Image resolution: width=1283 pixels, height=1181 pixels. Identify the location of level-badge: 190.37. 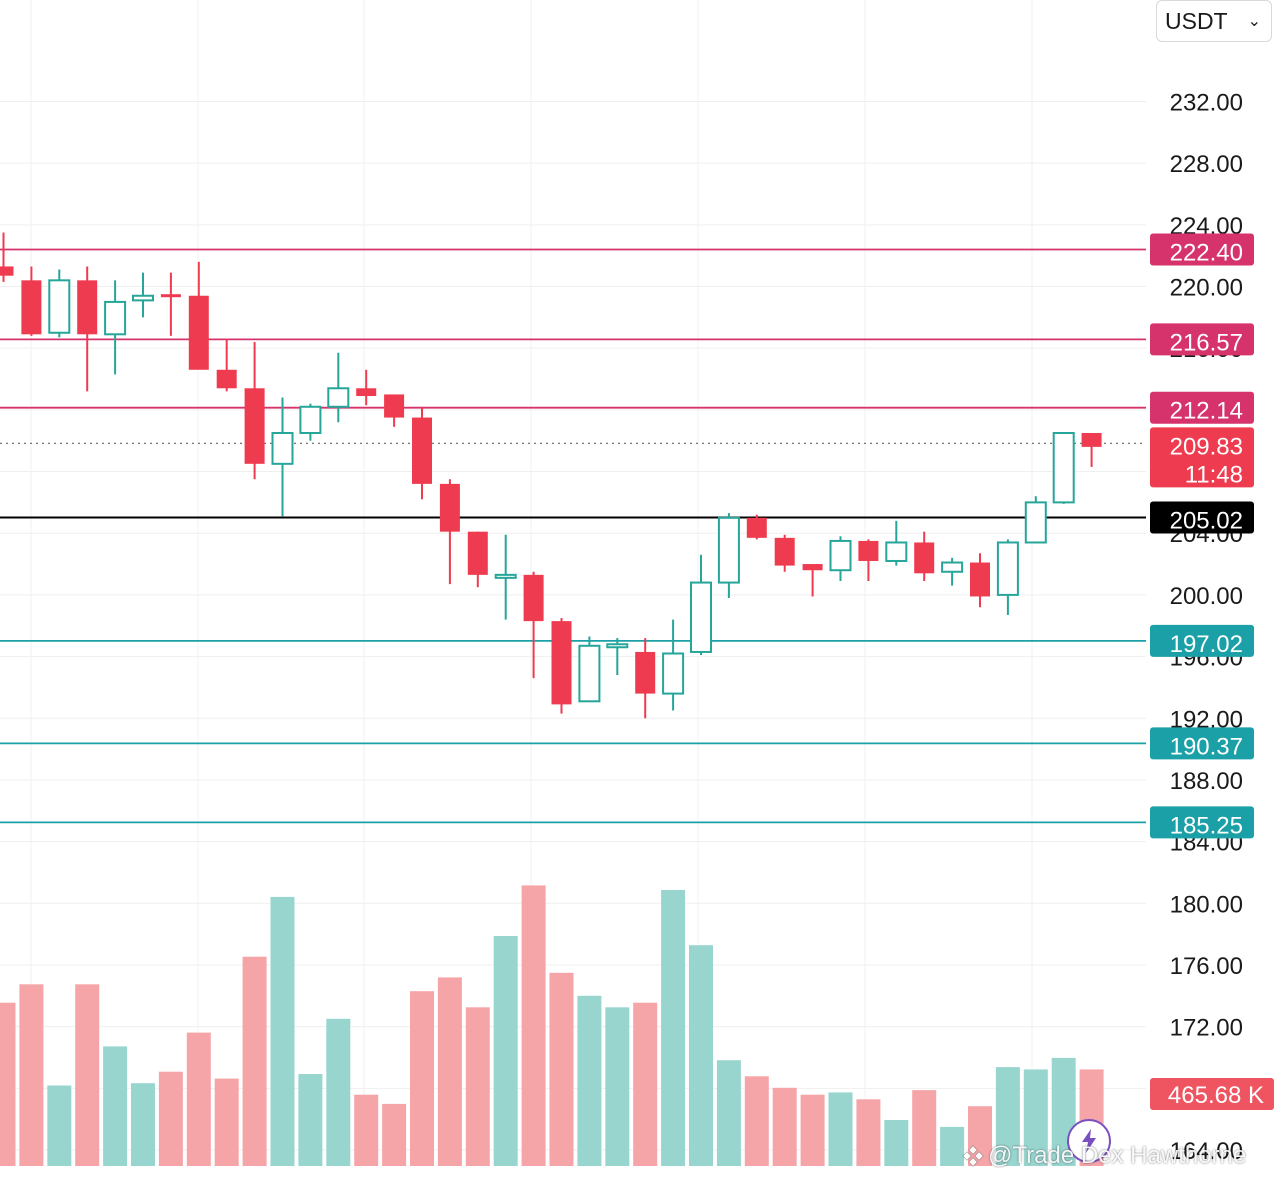
(1202, 743).